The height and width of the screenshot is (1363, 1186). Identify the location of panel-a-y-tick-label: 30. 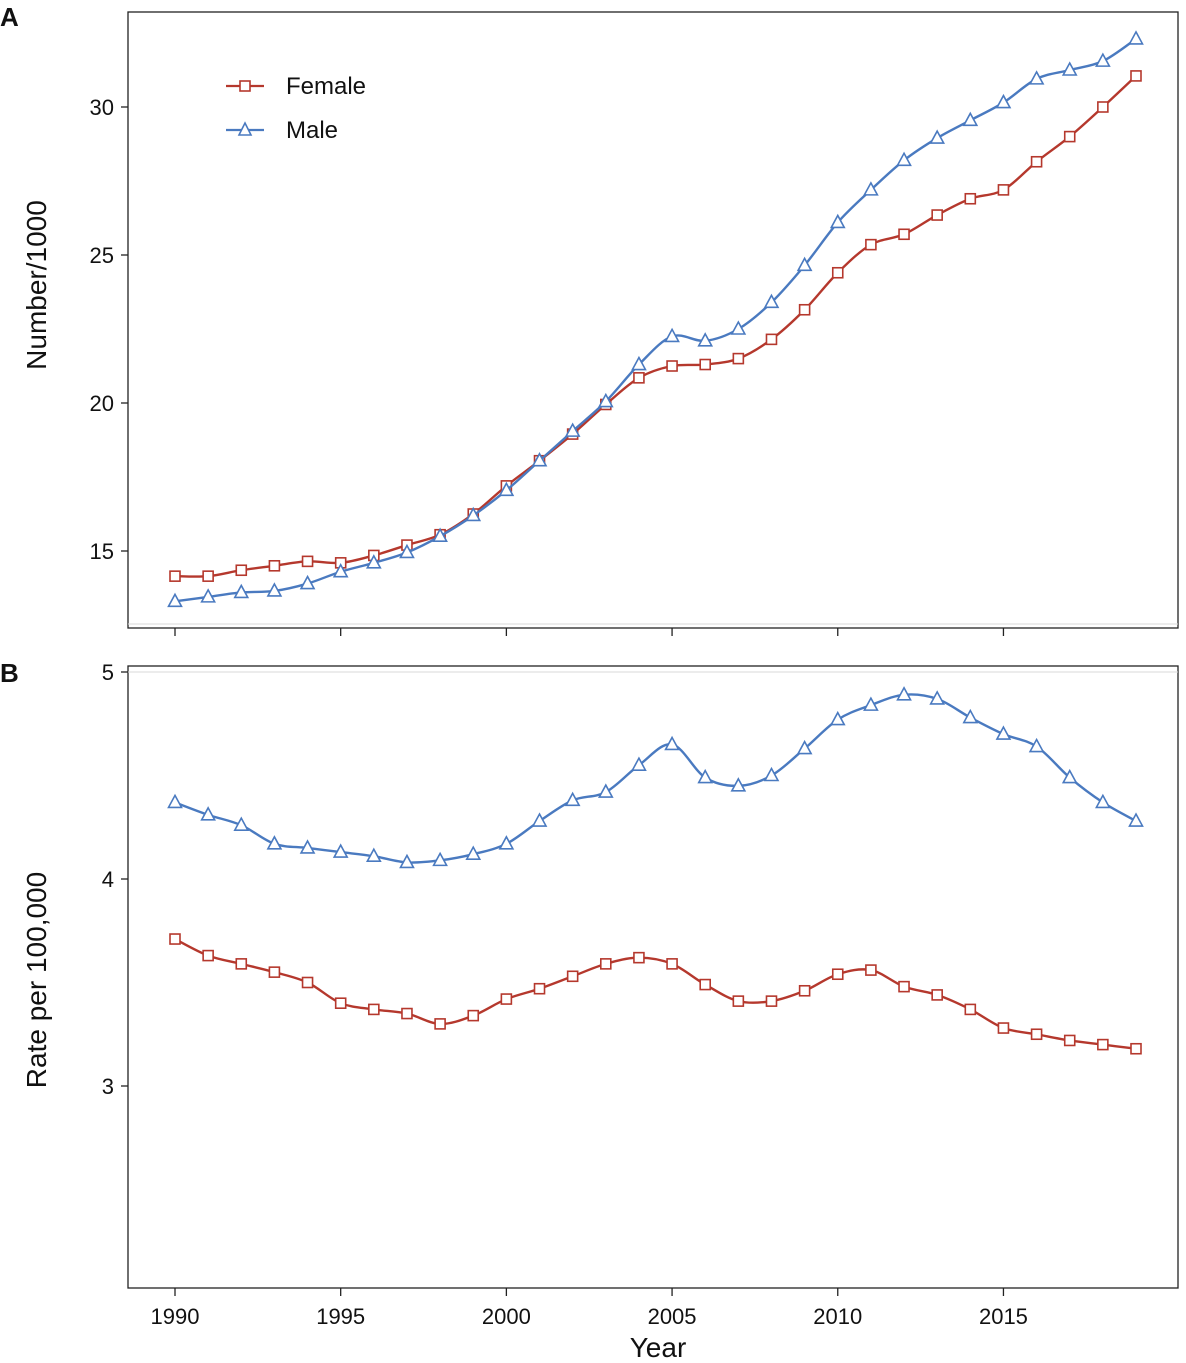
(102, 107).